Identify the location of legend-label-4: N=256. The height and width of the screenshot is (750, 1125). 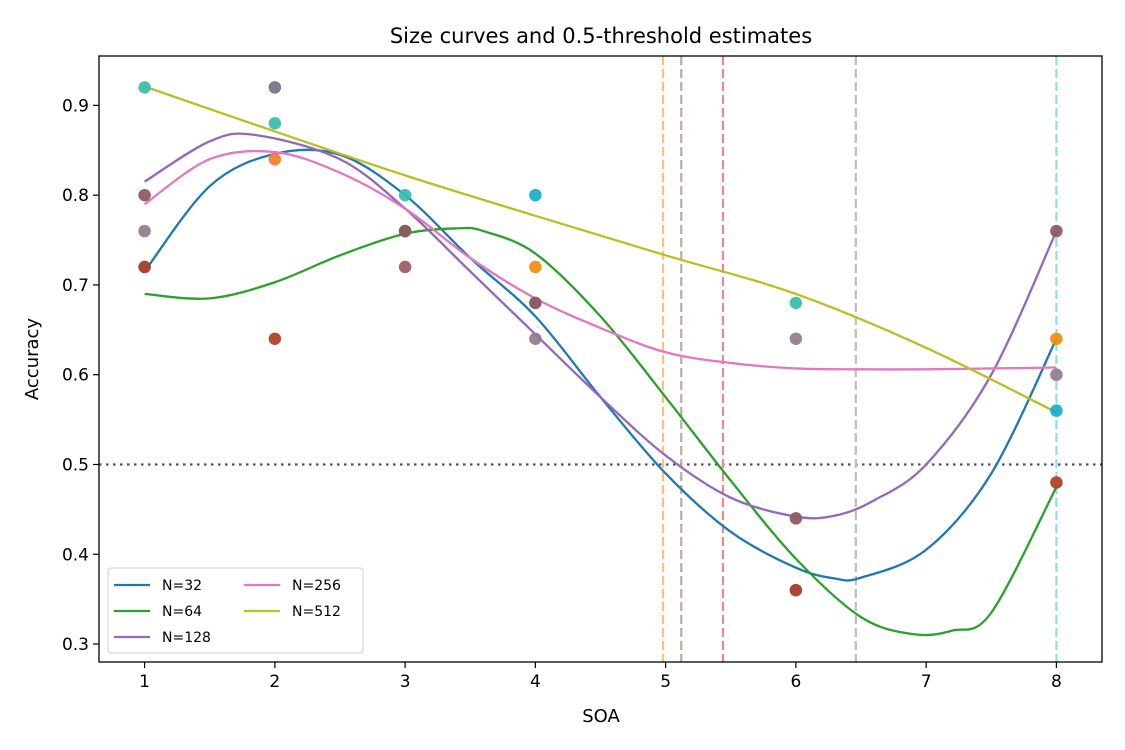
(316, 586).